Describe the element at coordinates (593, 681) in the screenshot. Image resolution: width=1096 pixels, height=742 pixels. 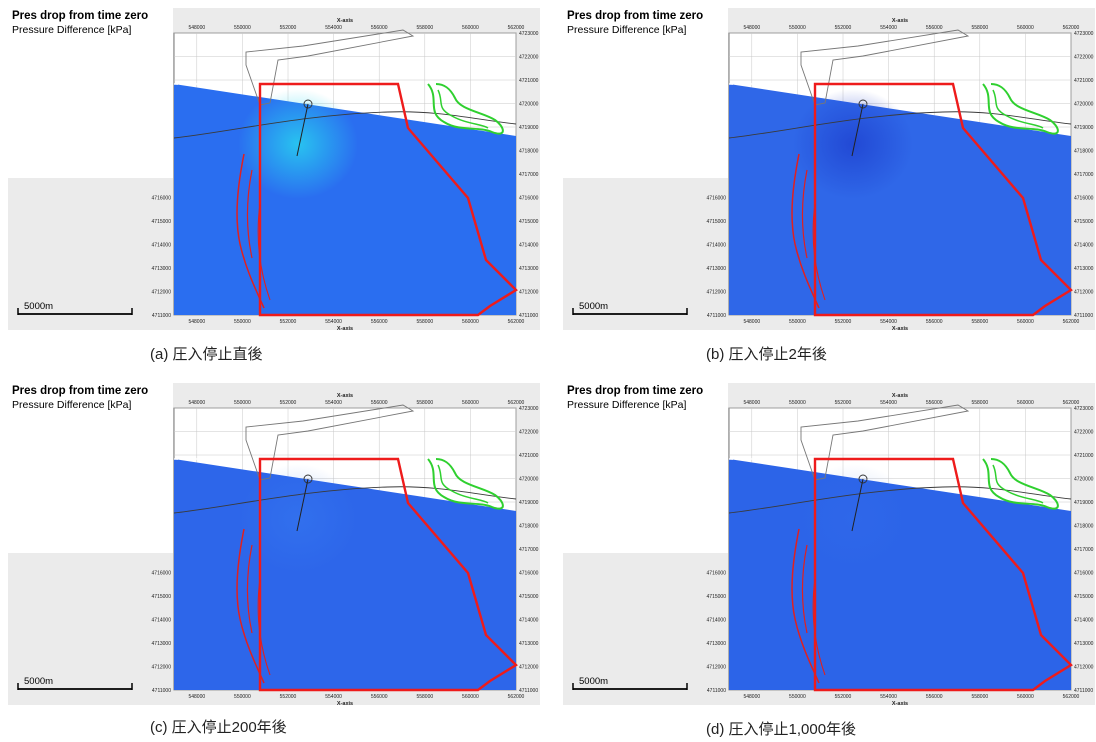
I see `scale-bar-label: 5000m` at that location.